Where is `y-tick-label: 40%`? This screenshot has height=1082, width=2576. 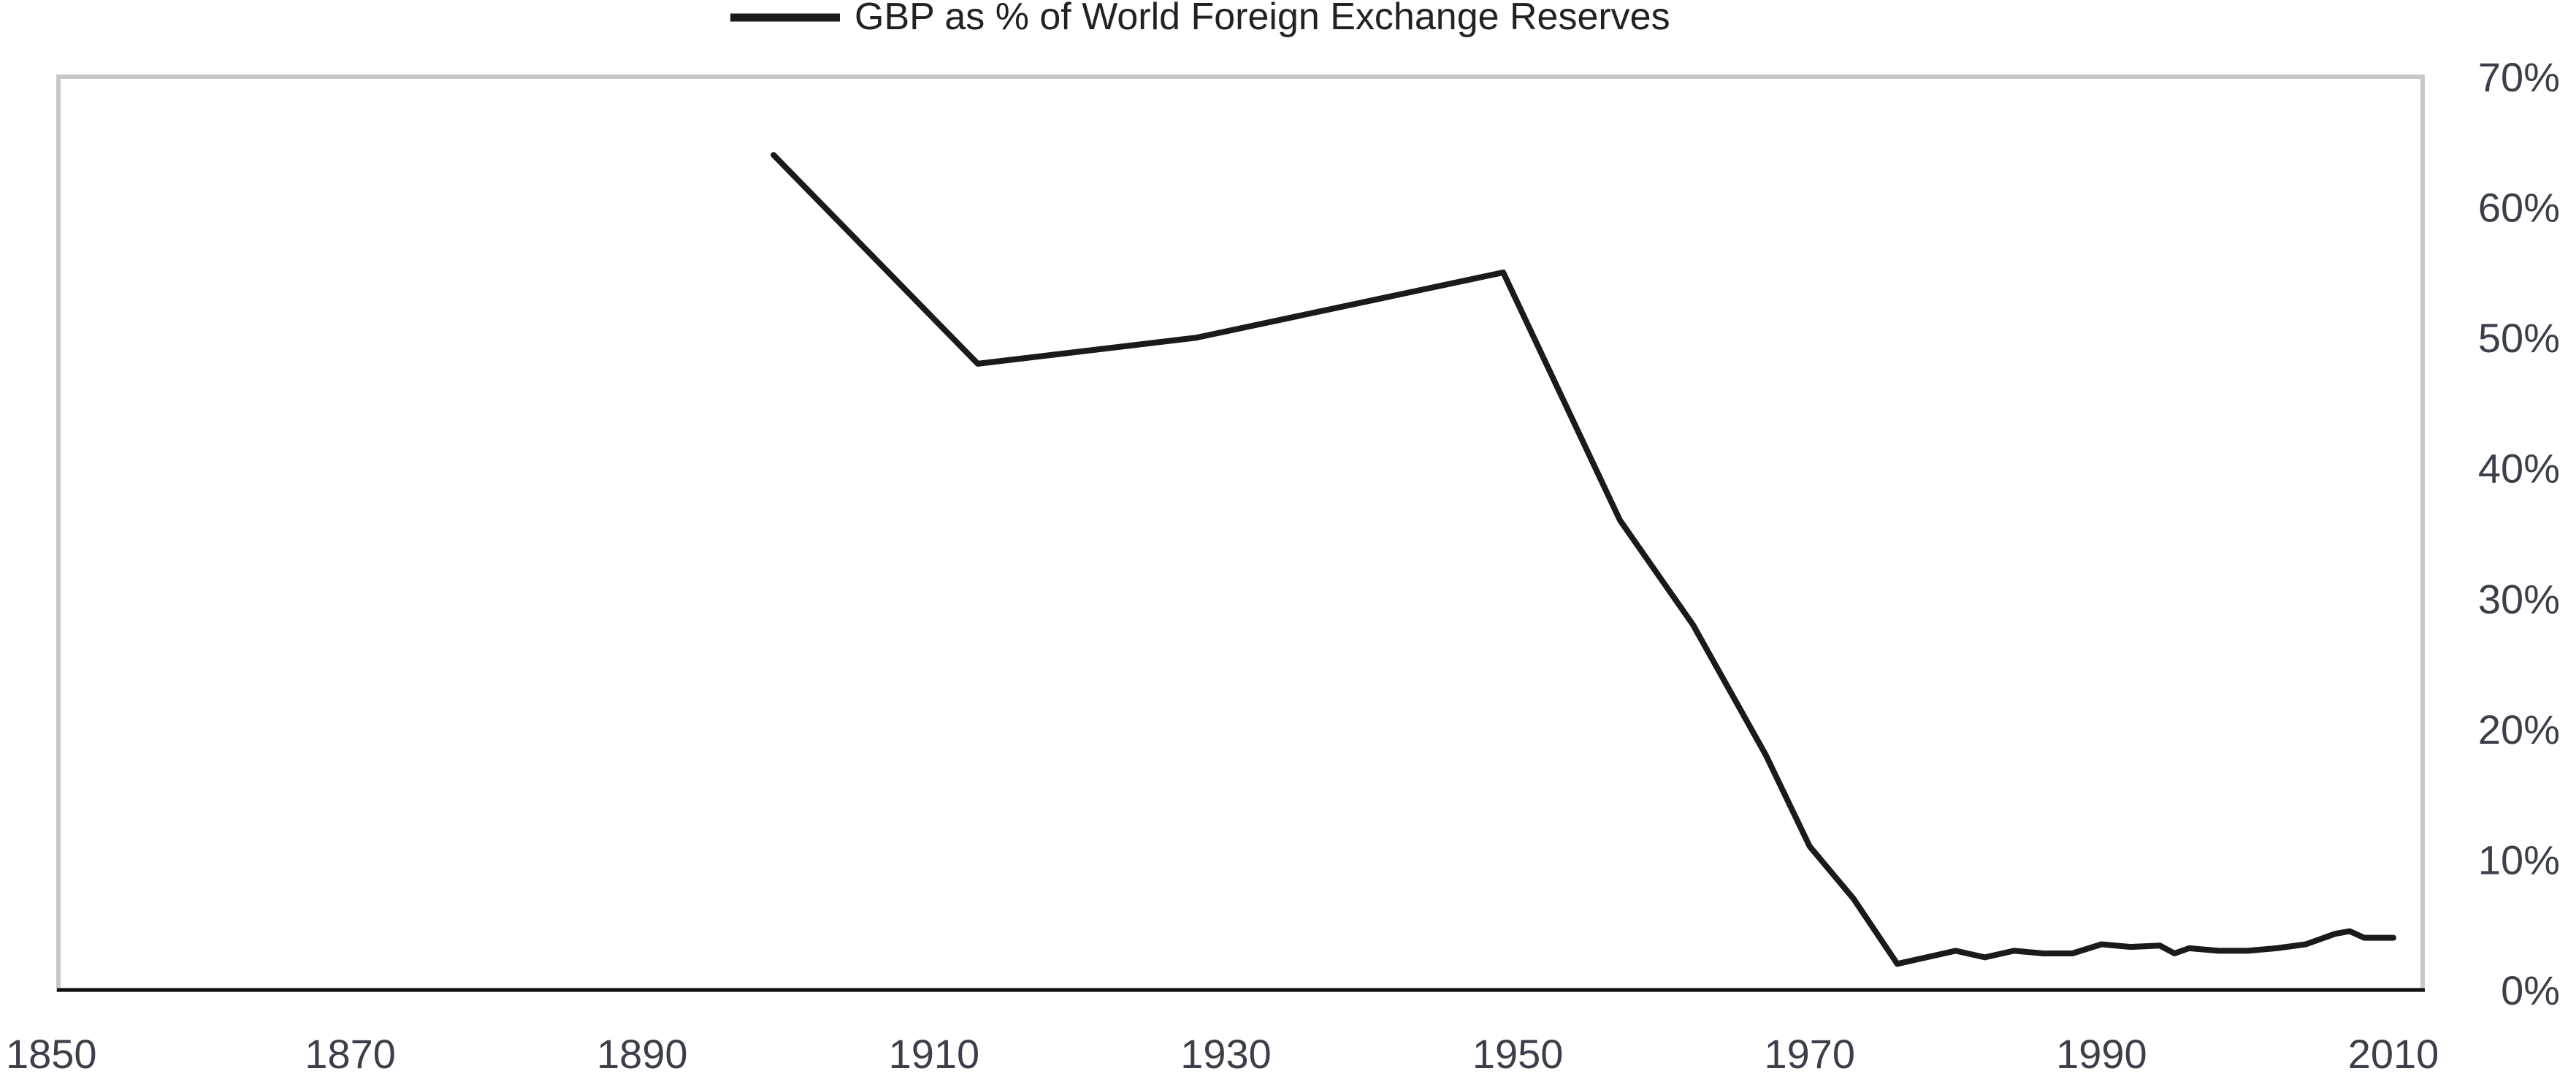 y-tick-label: 40% is located at coordinates (2519, 469).